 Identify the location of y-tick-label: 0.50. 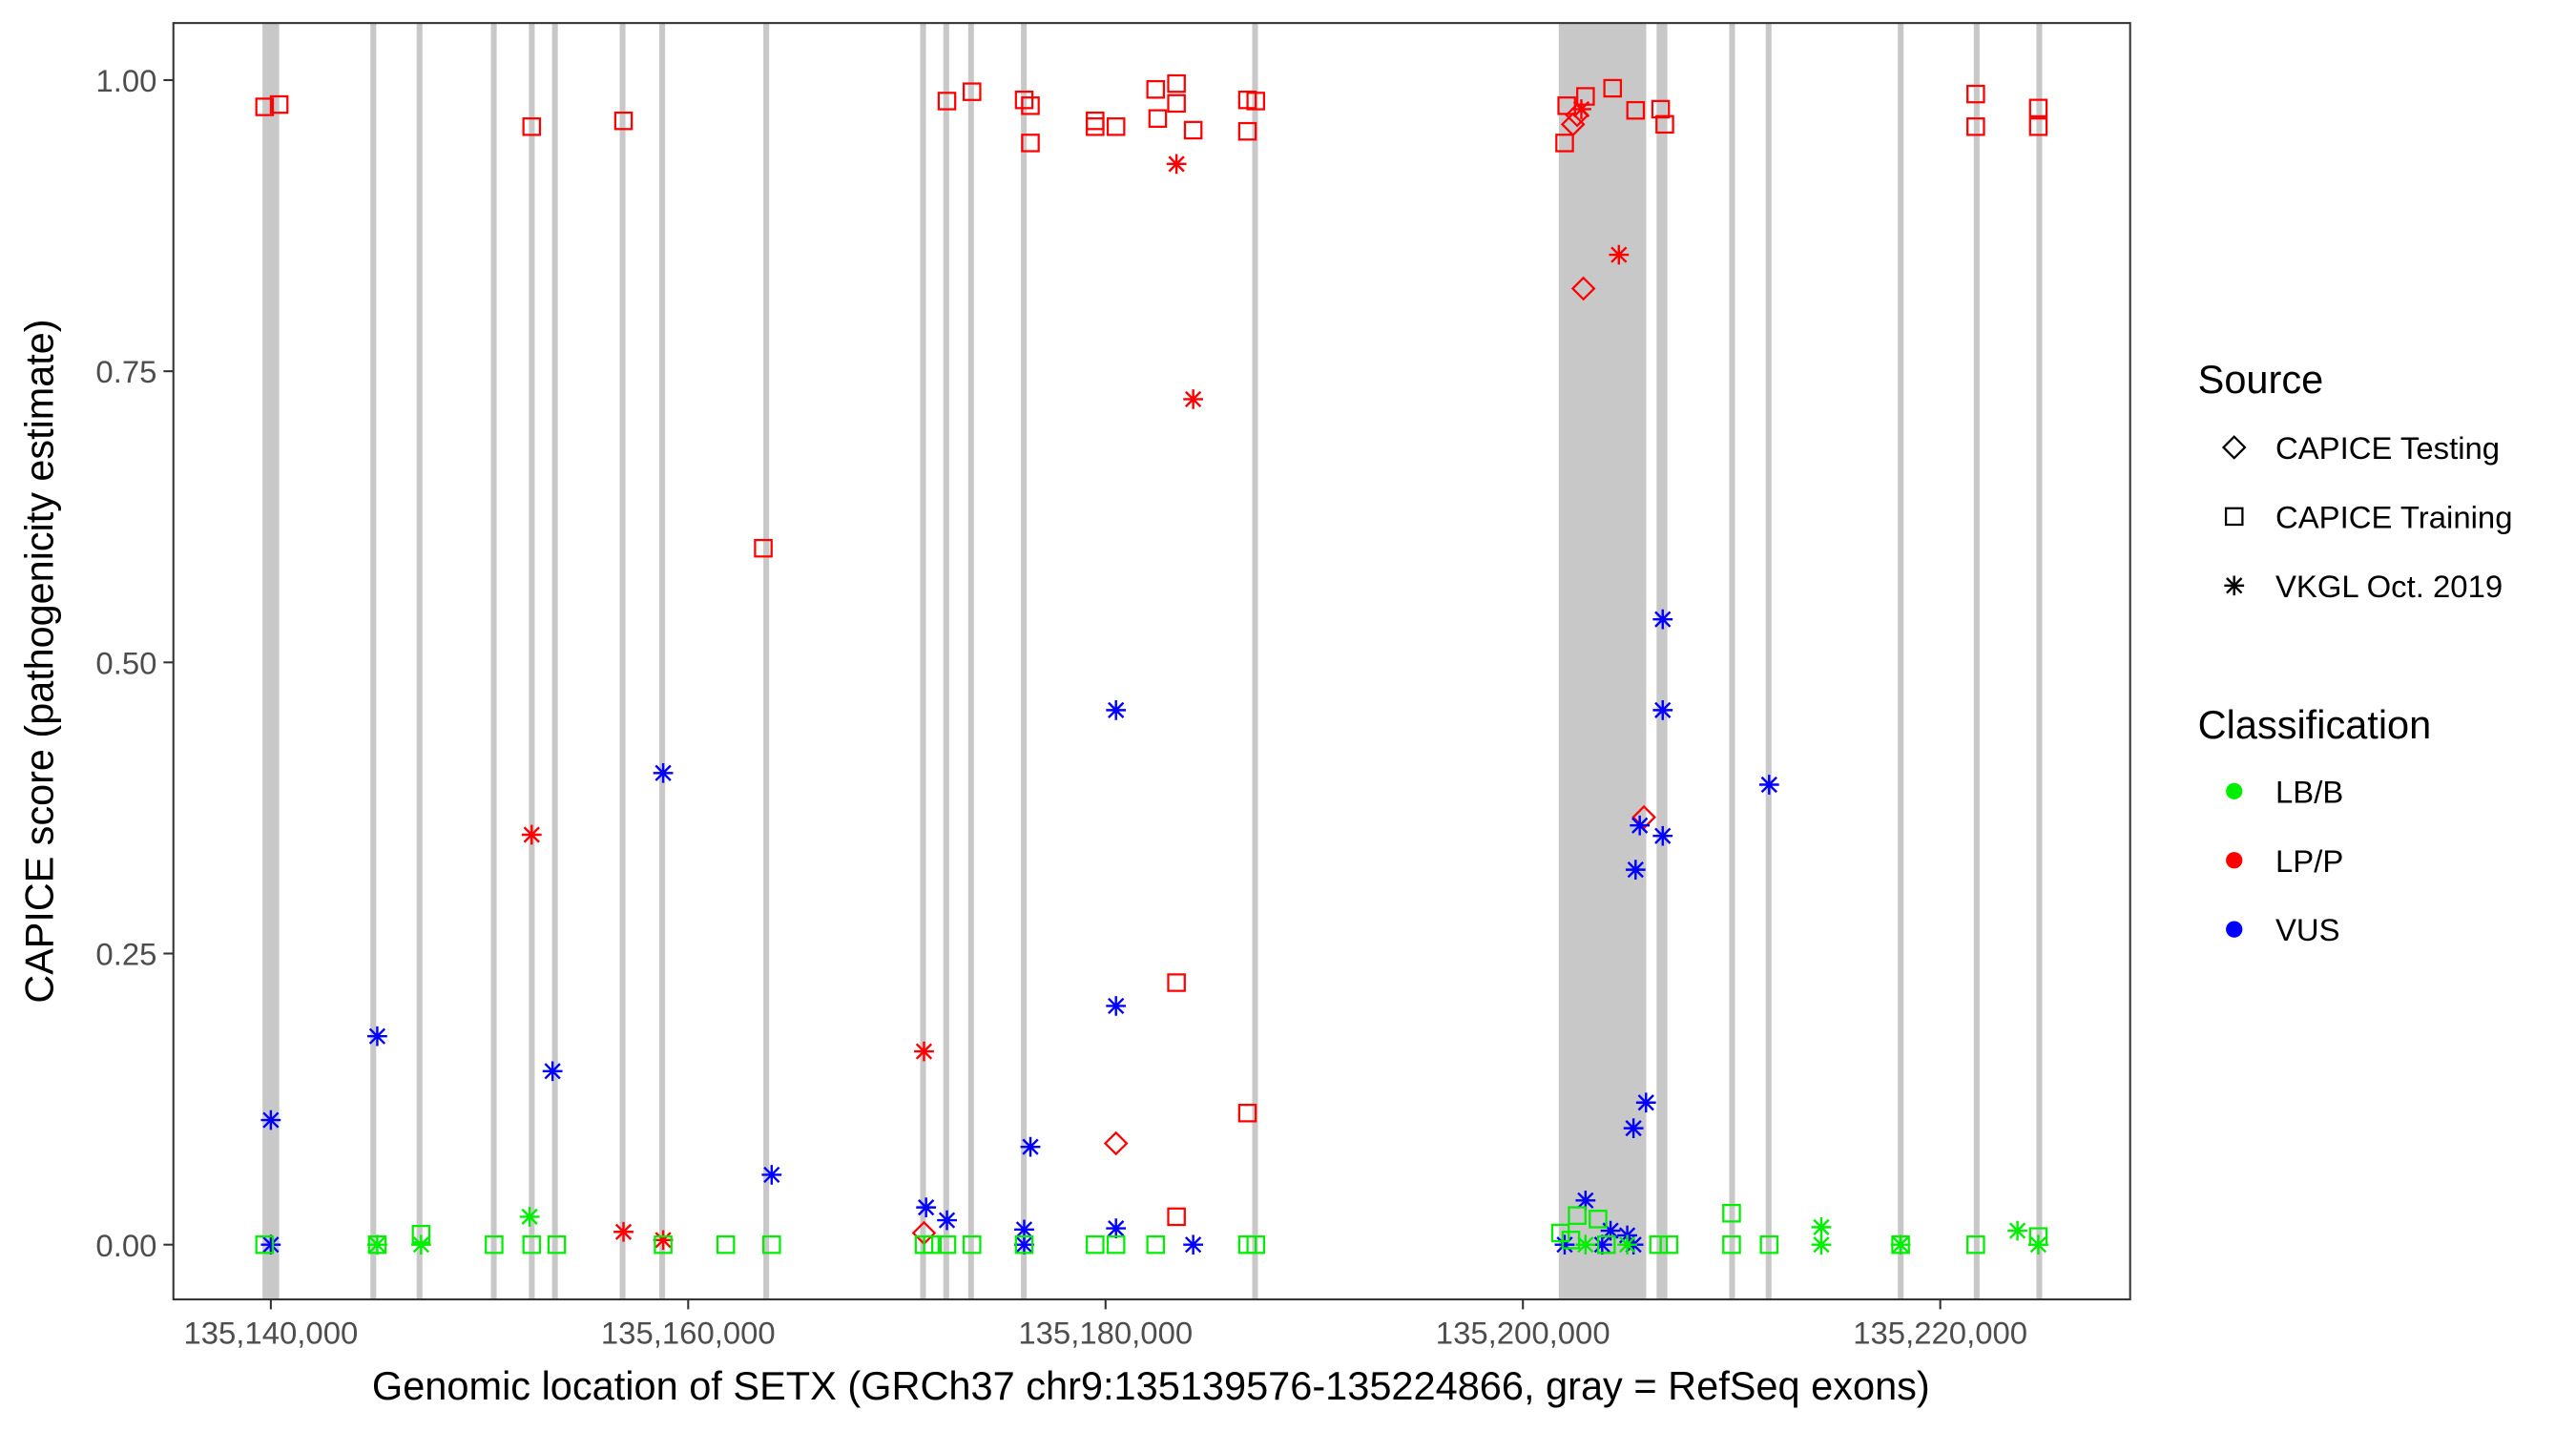
(125, 662).